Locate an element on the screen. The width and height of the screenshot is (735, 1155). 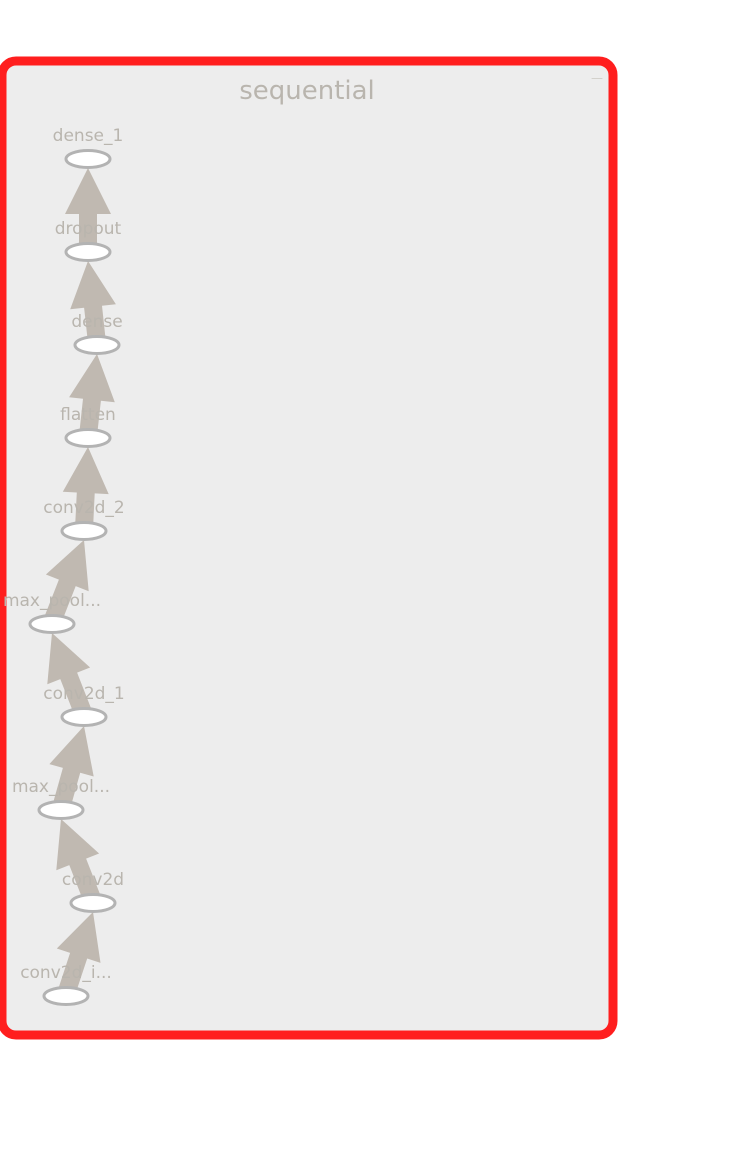
node-label-flatten: flatten is located at coordinates (88, 415).